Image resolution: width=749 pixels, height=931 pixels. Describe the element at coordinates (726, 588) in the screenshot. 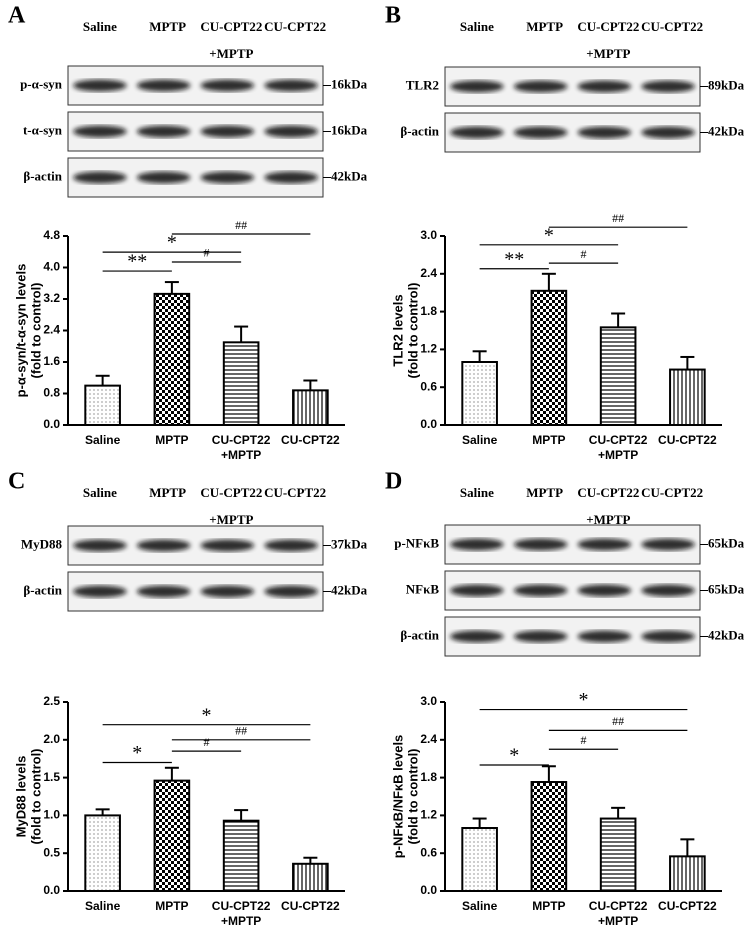

I see `size-label: 65kDa` at that location.